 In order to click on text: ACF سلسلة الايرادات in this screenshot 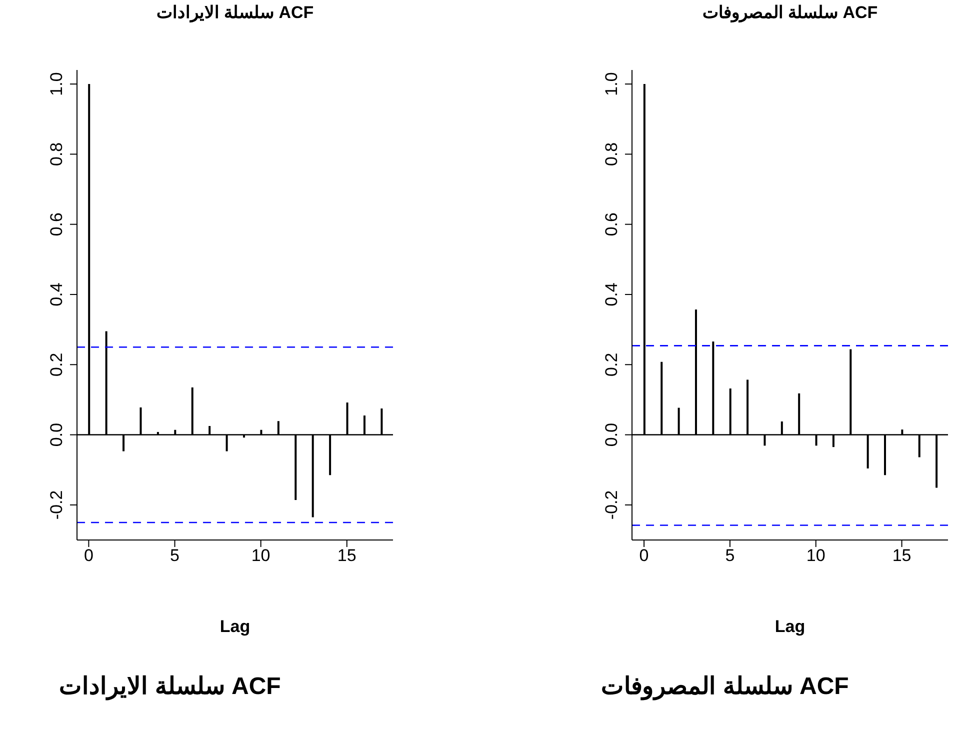, I will do `click(170, 686)`.